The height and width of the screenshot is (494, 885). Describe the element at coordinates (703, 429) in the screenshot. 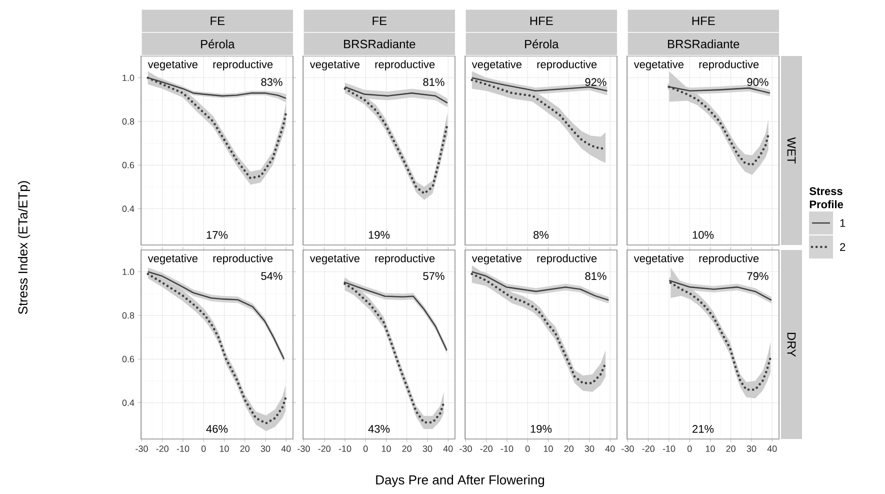

I see `annotation: 21%` at that location.